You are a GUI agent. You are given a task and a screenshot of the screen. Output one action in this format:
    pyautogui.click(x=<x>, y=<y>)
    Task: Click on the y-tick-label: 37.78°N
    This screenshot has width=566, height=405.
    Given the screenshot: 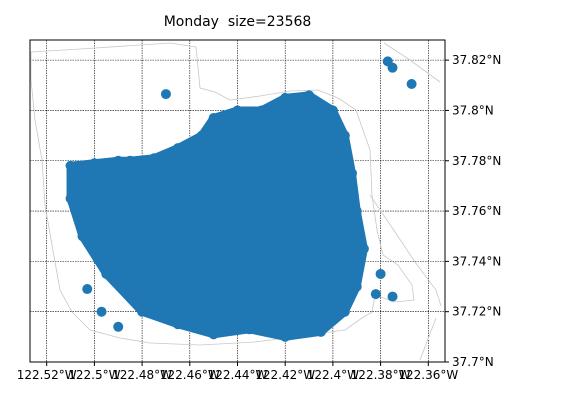 What is the action you would take?
    pyautogui.click(x=476, y=161)
    